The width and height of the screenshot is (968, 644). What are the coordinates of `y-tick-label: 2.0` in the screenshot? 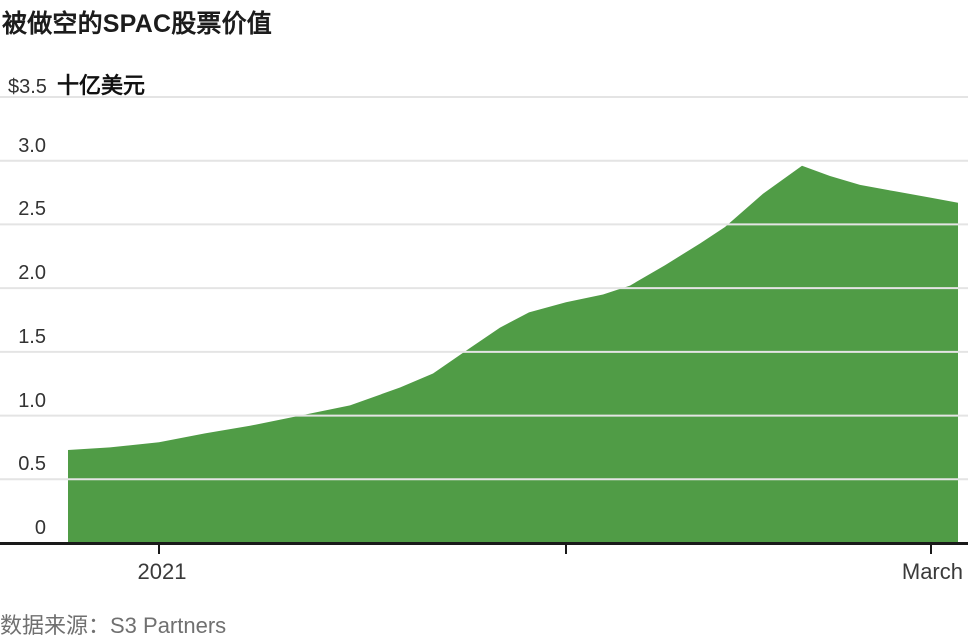 It's located at (32, 273).